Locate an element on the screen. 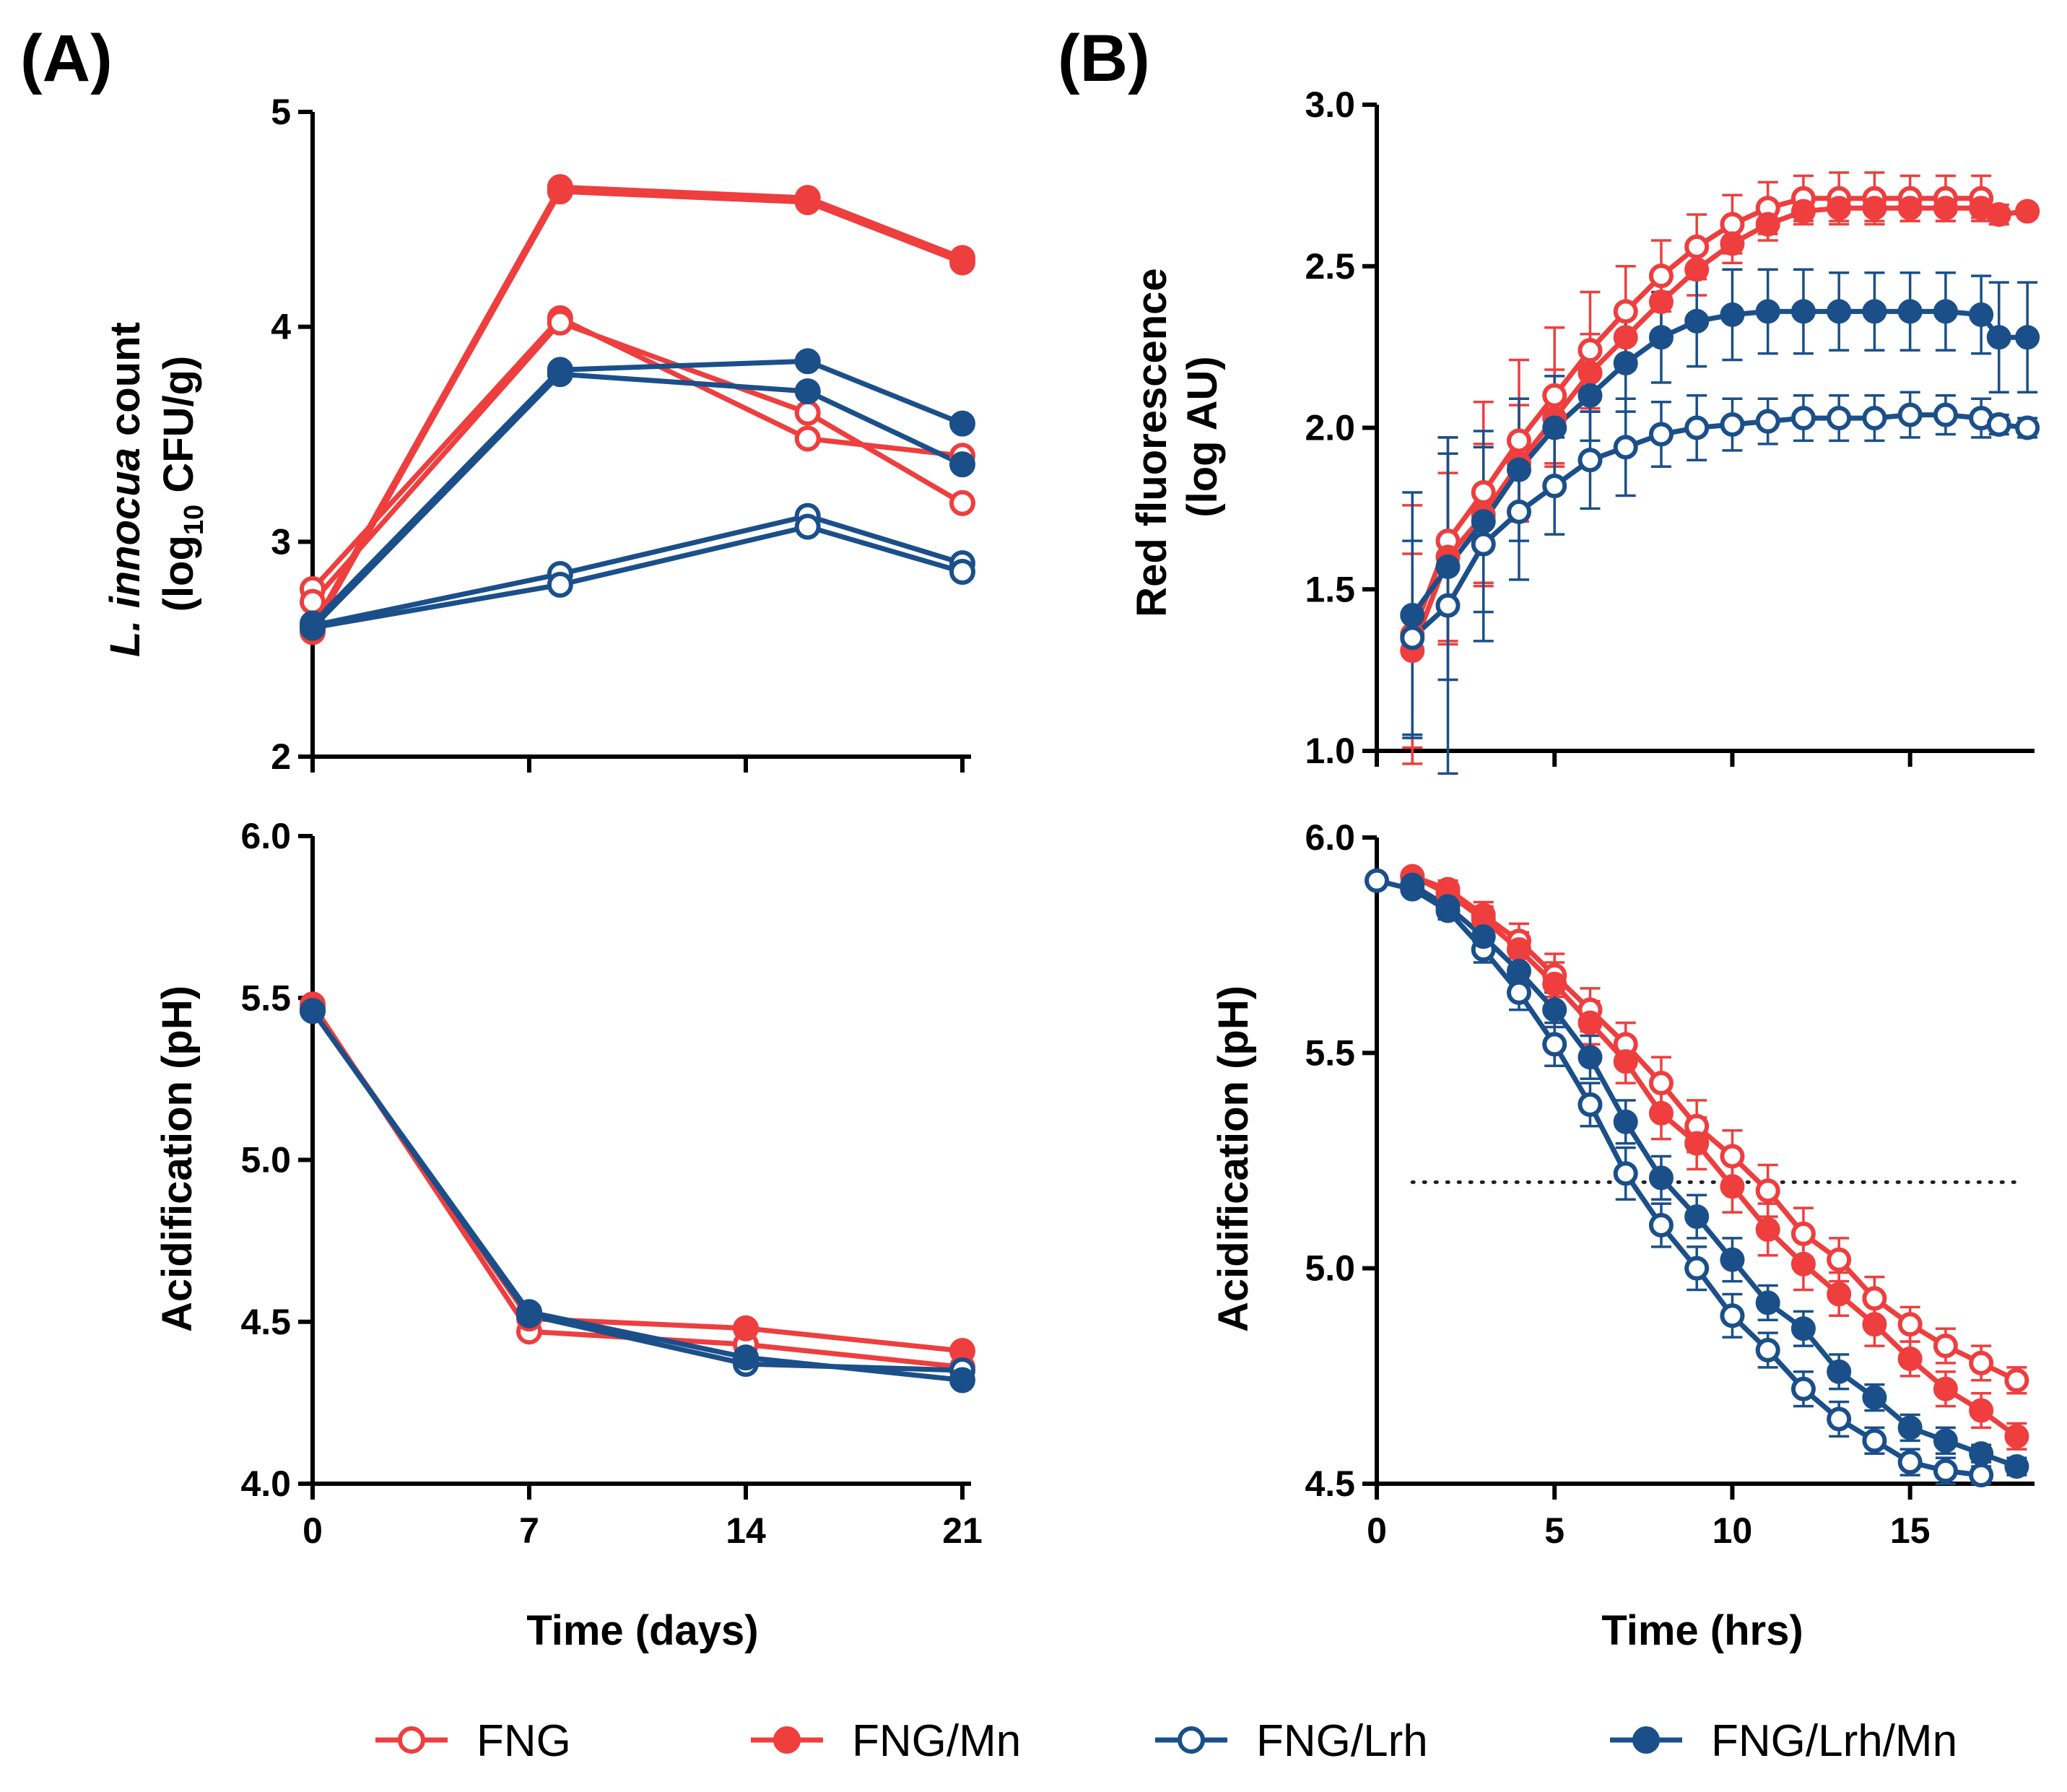  a-bottom-ytick-label: 5.0 is located at coordinates (266, 1160).